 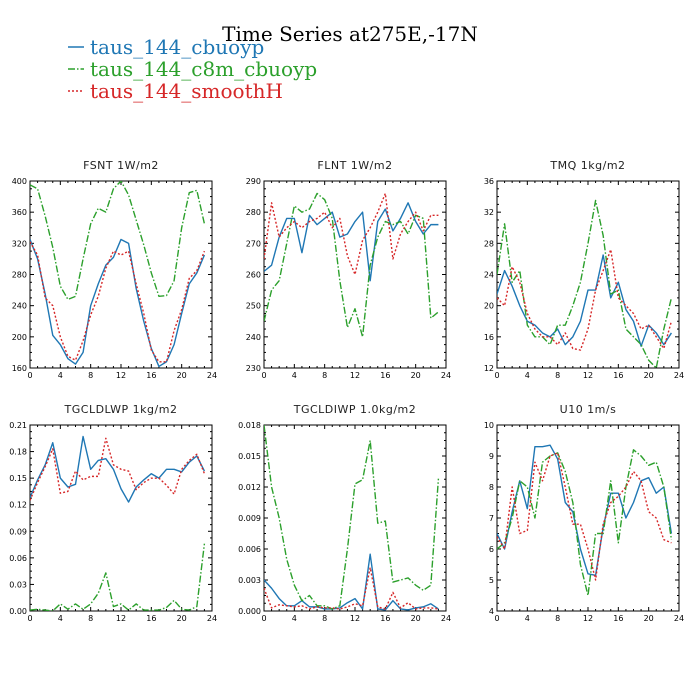 What do you see at coordinates (121, 165) in the screenshot?
I see `panel-title: FSNT 1W/m2` at bounding box center [121, 165].